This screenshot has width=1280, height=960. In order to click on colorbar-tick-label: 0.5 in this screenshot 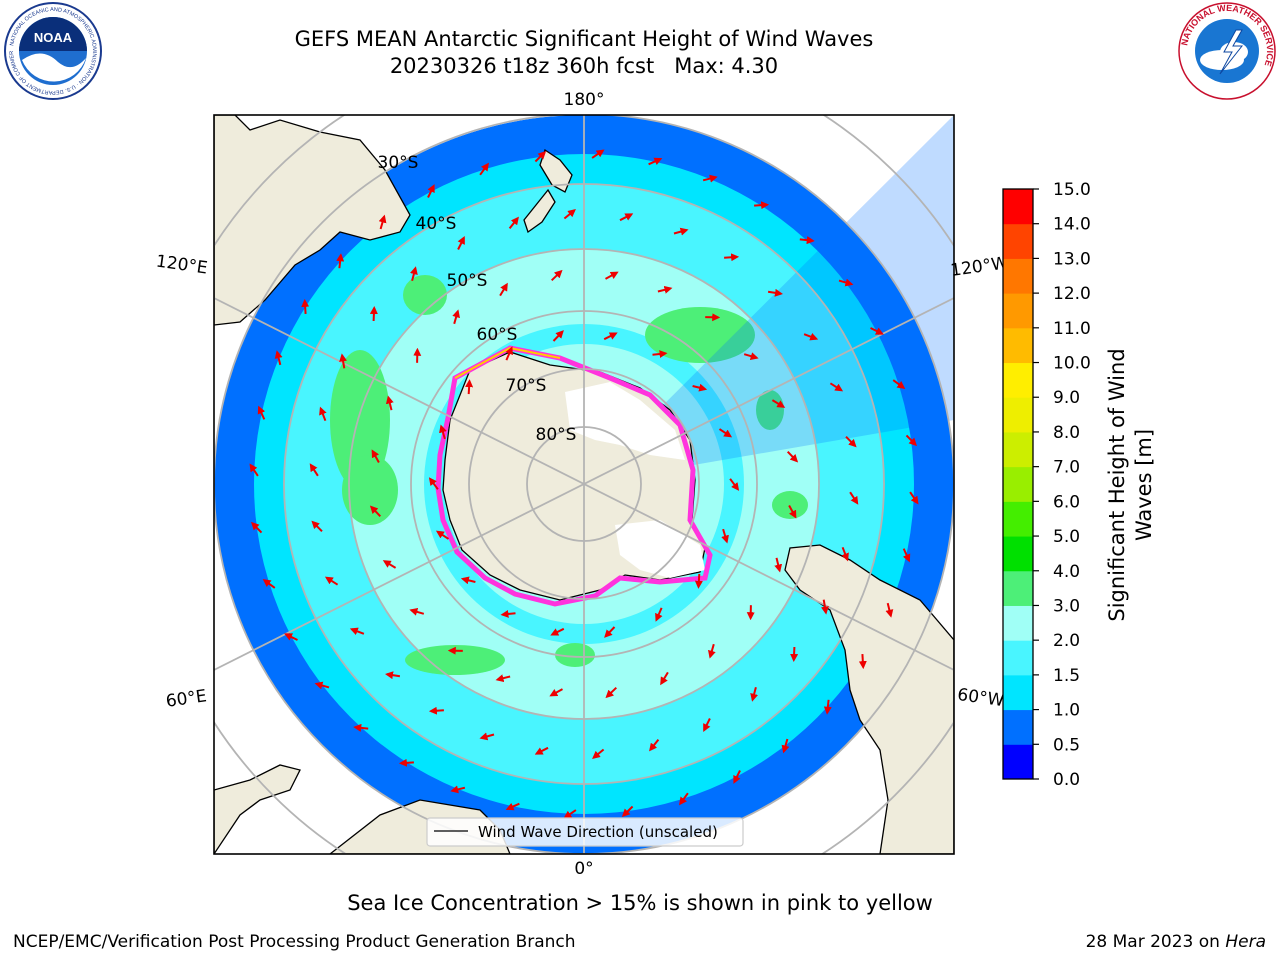, I will do `click(1066, 745)`.